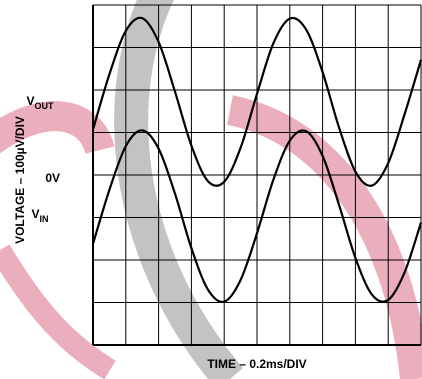  I want to click on series-label: VOUT, so click(40, 102).